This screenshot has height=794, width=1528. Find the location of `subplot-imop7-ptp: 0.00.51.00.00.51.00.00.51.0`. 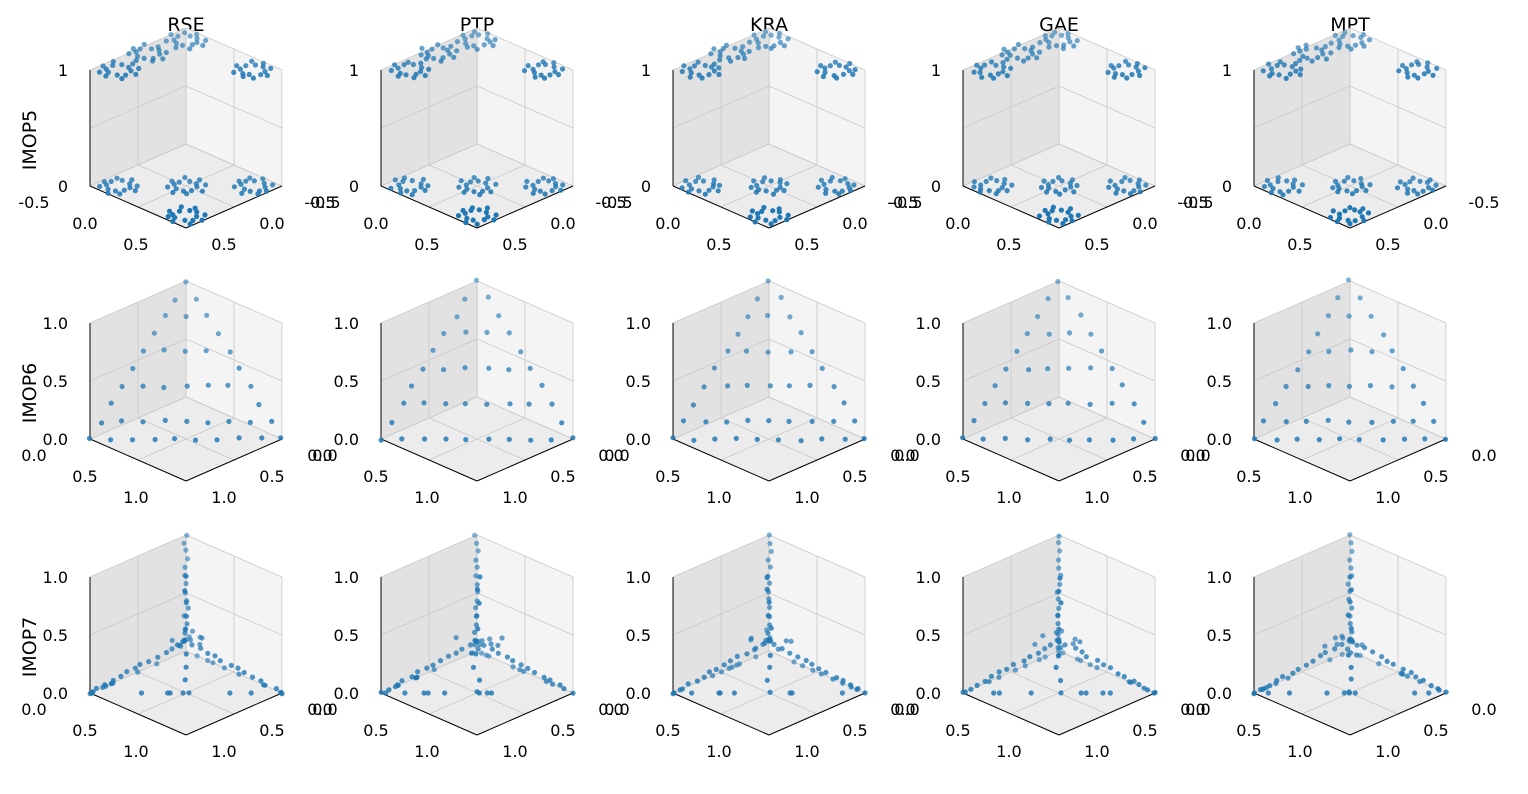

subplot-imop7-ptp: 0.00.51.00.00.51.00.00.51.0 is located at coordinates (468, 646).